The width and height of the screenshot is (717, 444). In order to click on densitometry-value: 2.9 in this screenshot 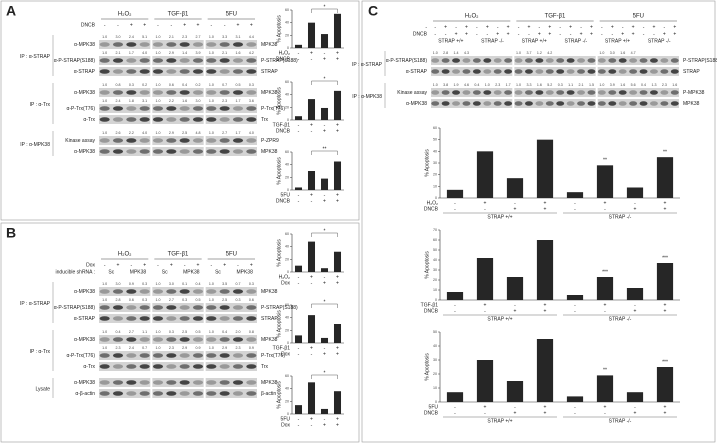, I will do `click(184, 348)`.